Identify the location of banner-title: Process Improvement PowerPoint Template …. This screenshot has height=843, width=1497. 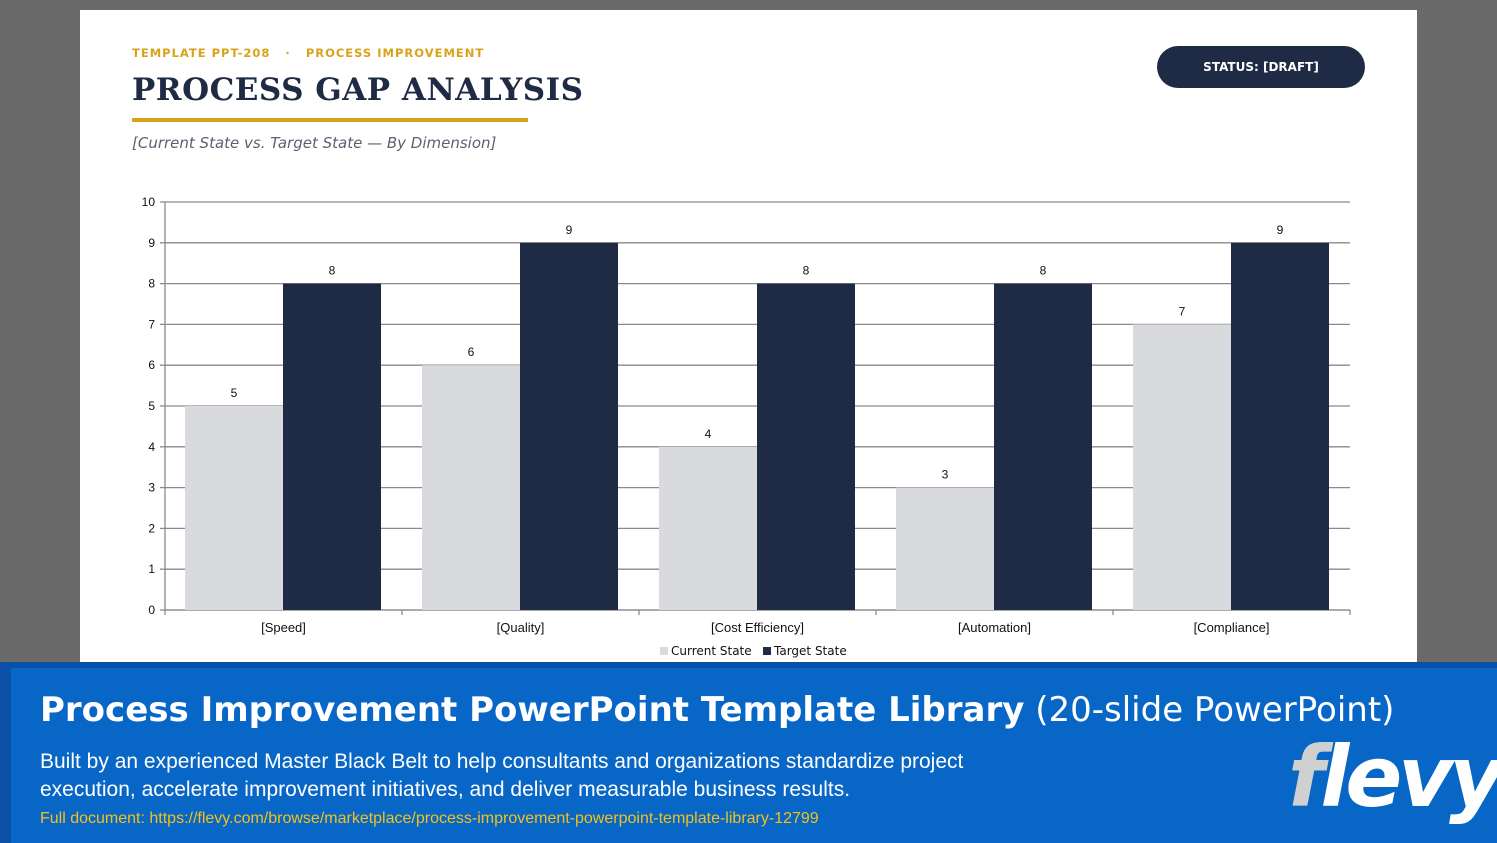
(717, 710).